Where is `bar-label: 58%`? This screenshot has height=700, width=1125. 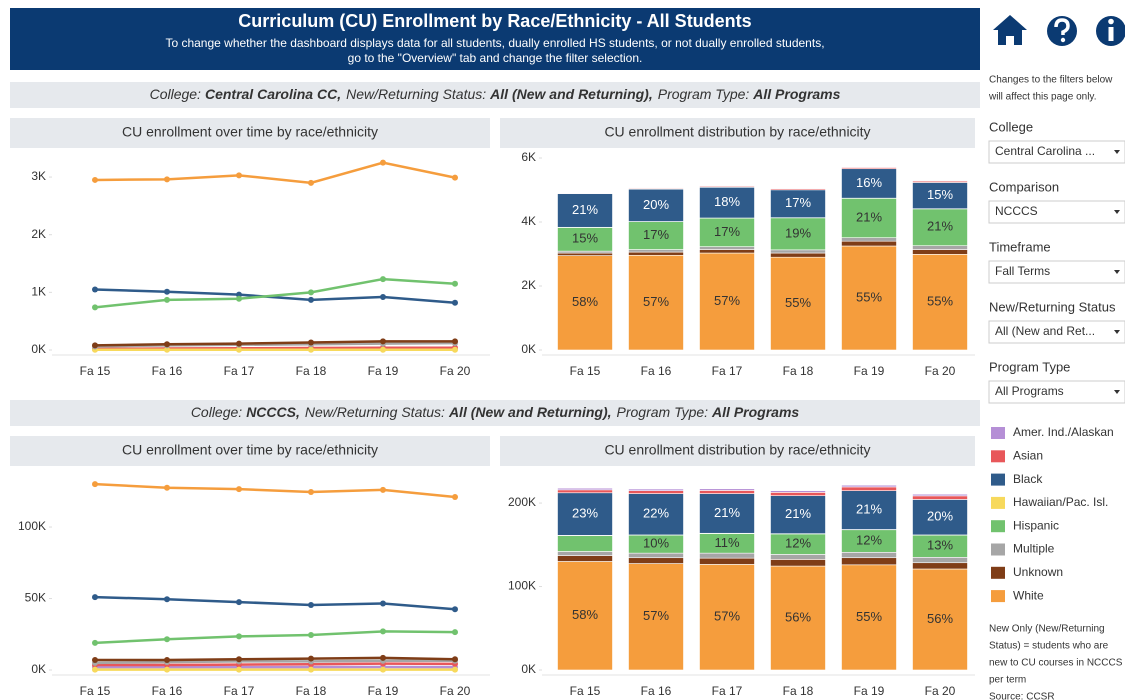
bar-label: 58% is located at coordinates (585, 301).